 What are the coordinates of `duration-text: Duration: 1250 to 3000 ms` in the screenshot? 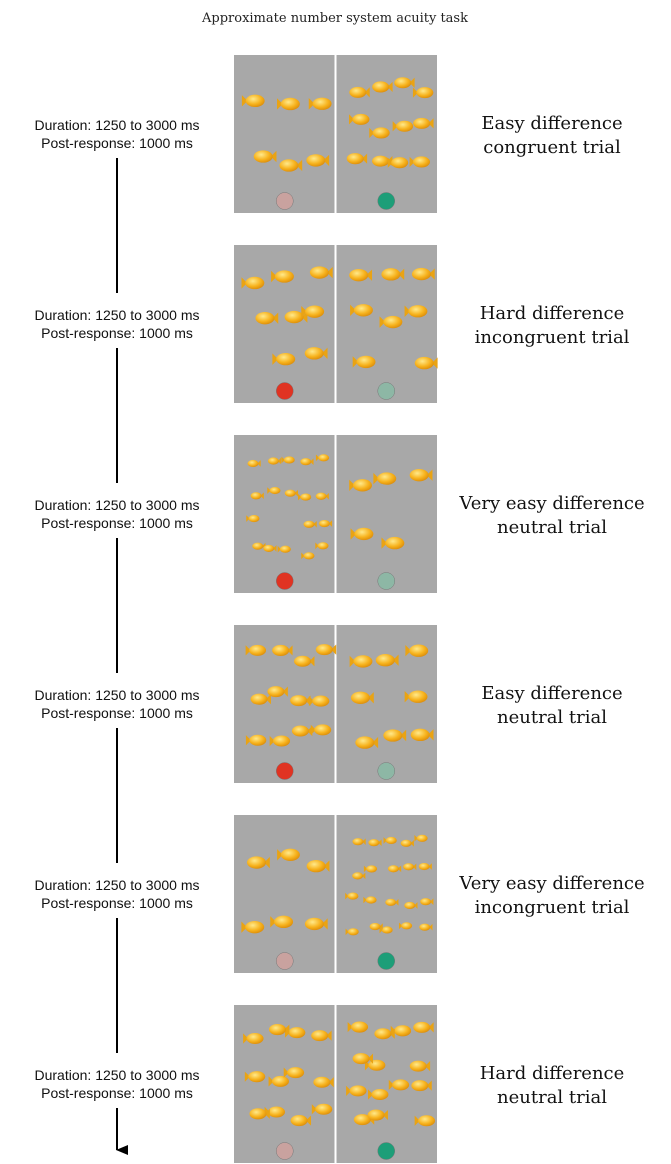 It's located at (117, 885).